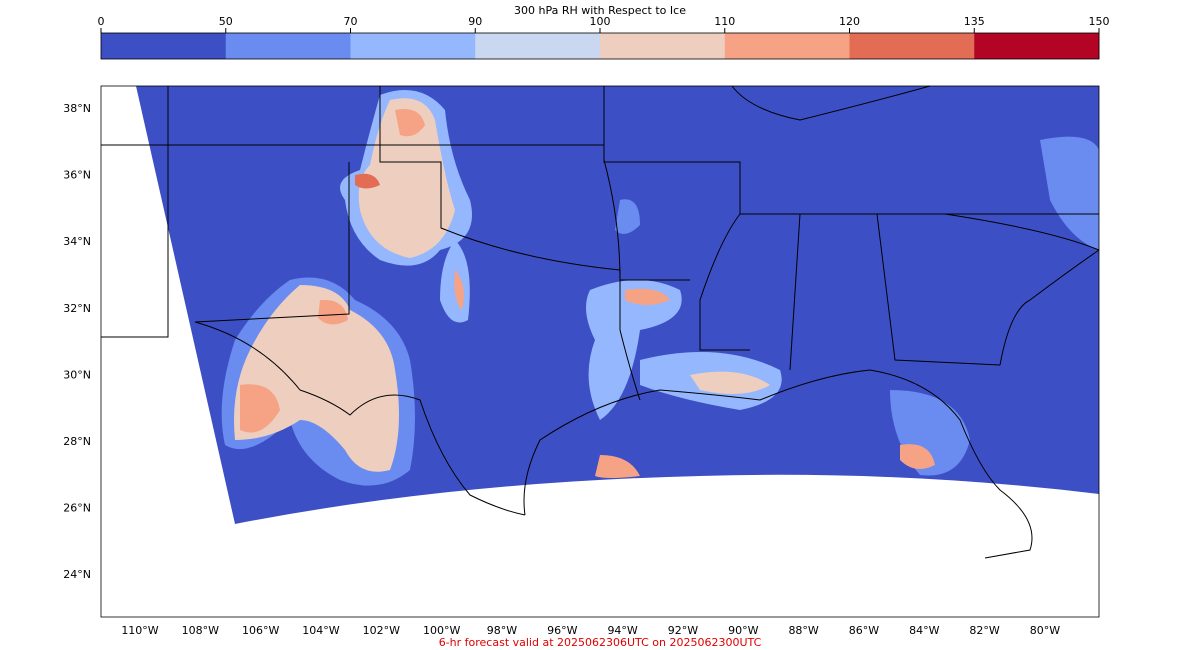  I want to click on colorbar-tick-label: 110, so click(724, 21).